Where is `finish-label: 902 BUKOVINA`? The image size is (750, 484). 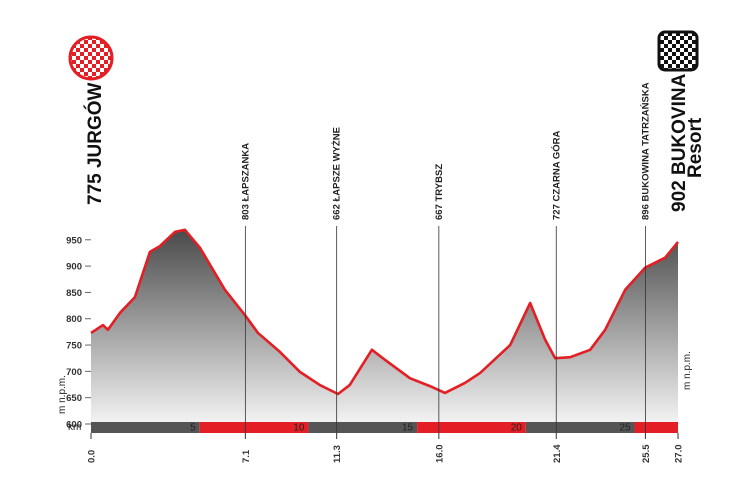 finish-label: 902 BUKOVINA is located at coordinates (679, 142).